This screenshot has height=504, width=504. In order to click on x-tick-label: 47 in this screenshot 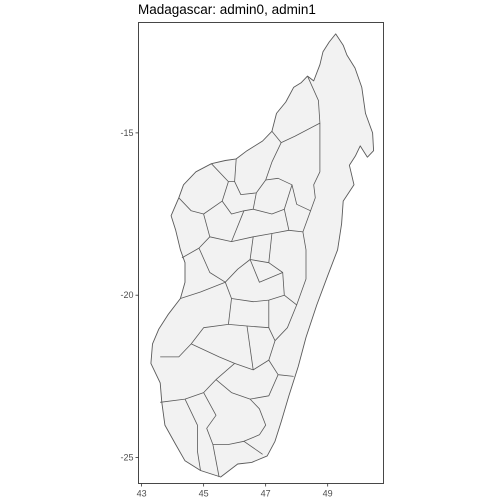, I will do `click(266, 494)`.